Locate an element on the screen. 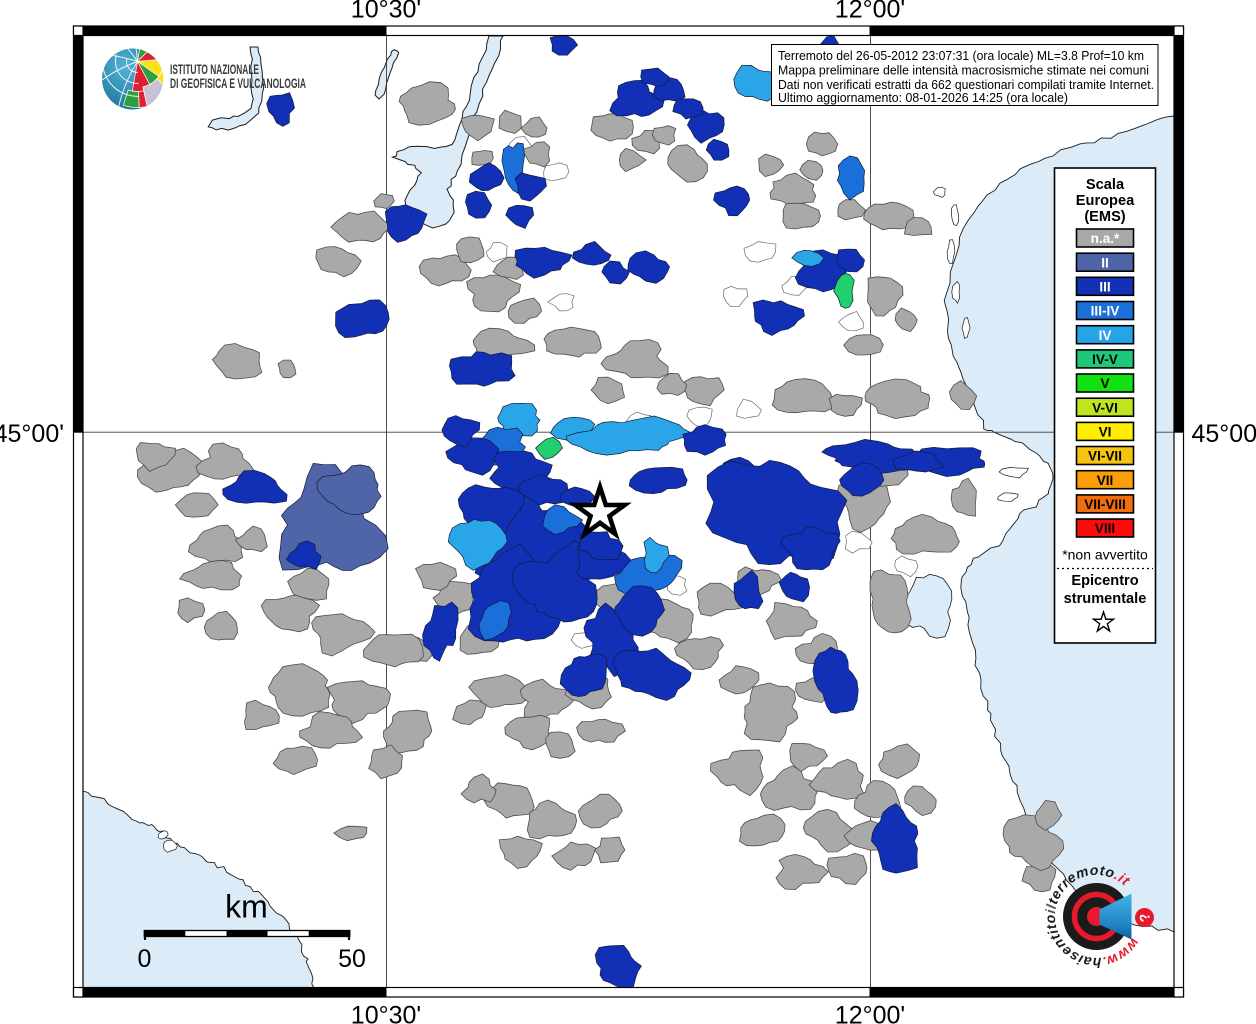 Image resolution: width=1256 pixels, height=1024 pixels. svg-text: VII-VIII is located at coordinates (1105, 504).